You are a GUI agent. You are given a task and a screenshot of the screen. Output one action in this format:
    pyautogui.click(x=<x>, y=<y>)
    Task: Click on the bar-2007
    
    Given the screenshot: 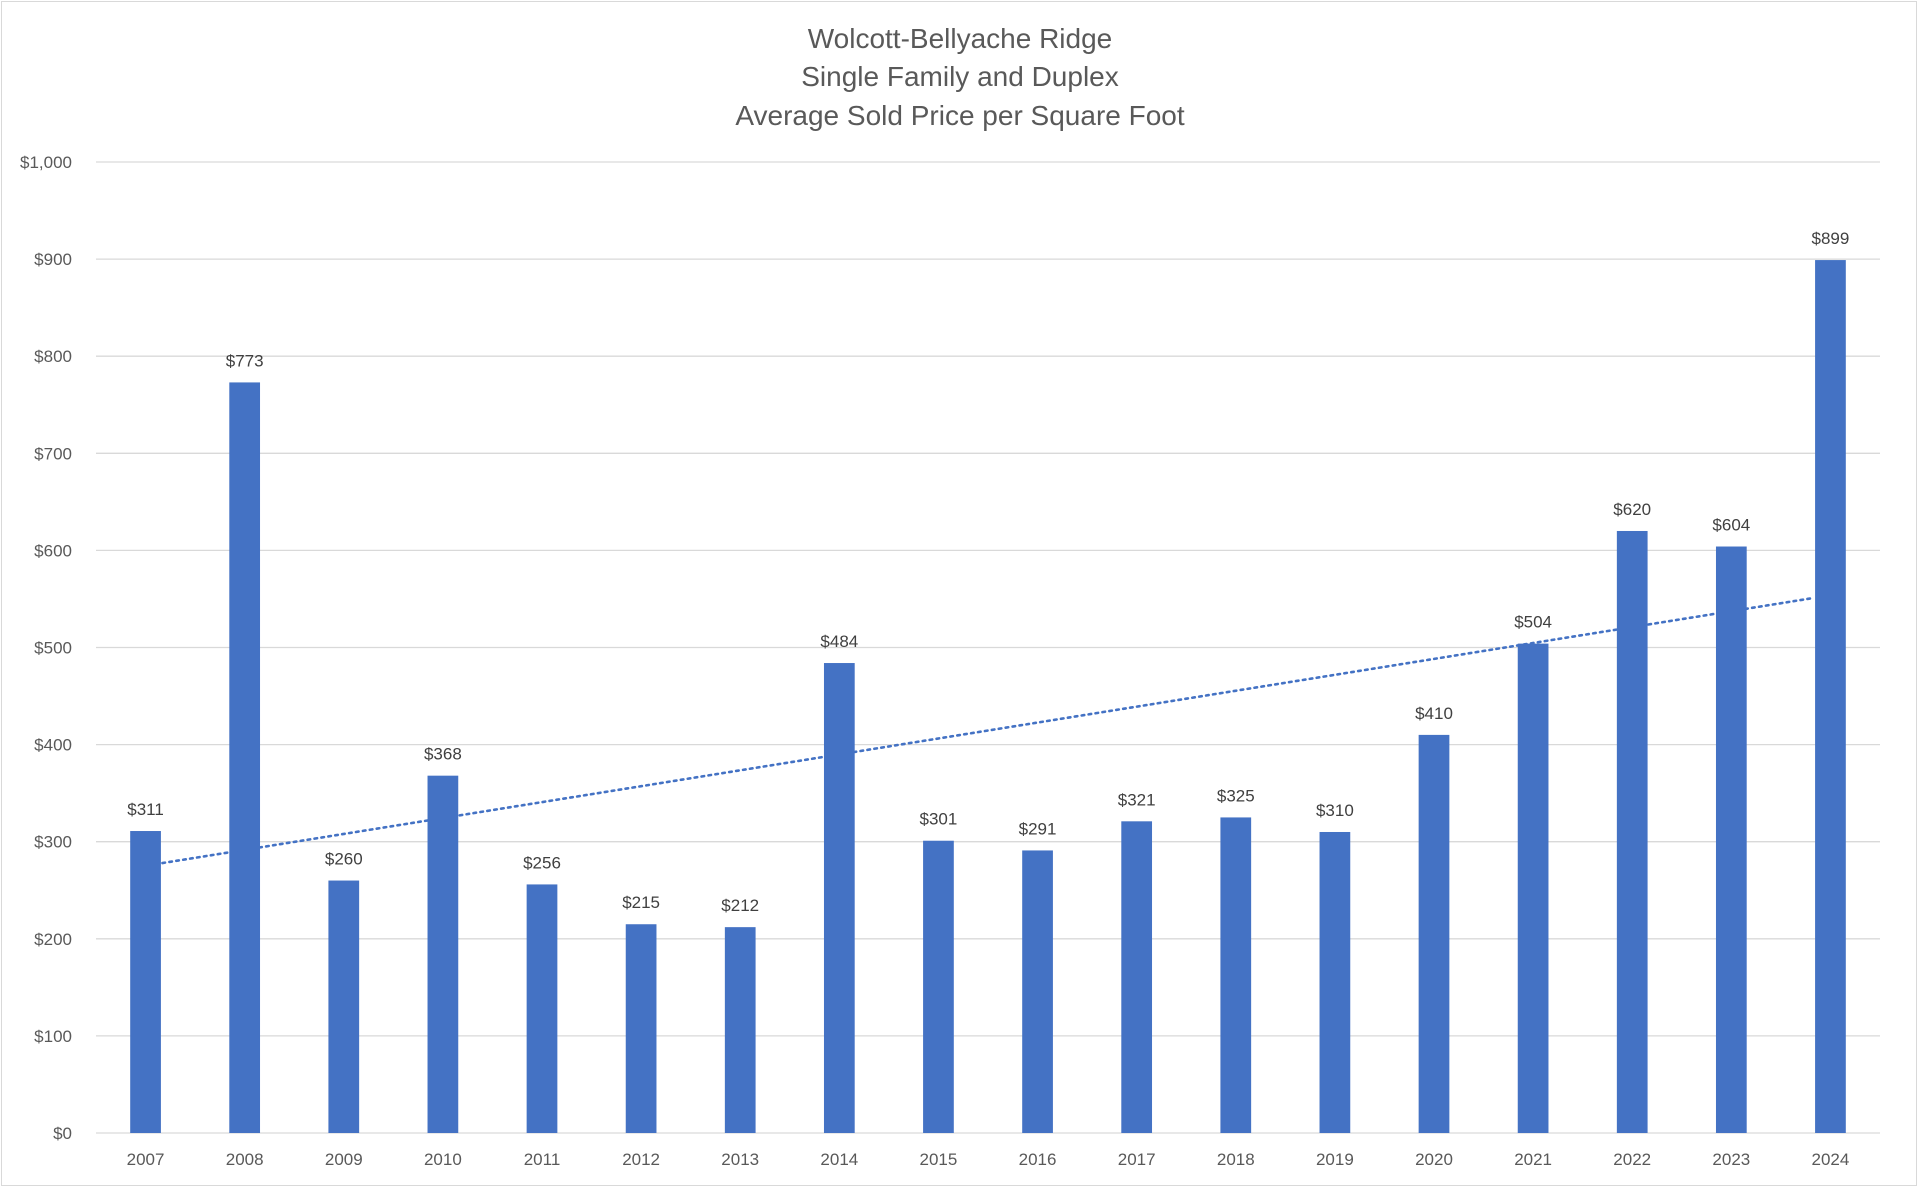 What is the action you would take?
    pyautogui.click(x=145, y=982)
    